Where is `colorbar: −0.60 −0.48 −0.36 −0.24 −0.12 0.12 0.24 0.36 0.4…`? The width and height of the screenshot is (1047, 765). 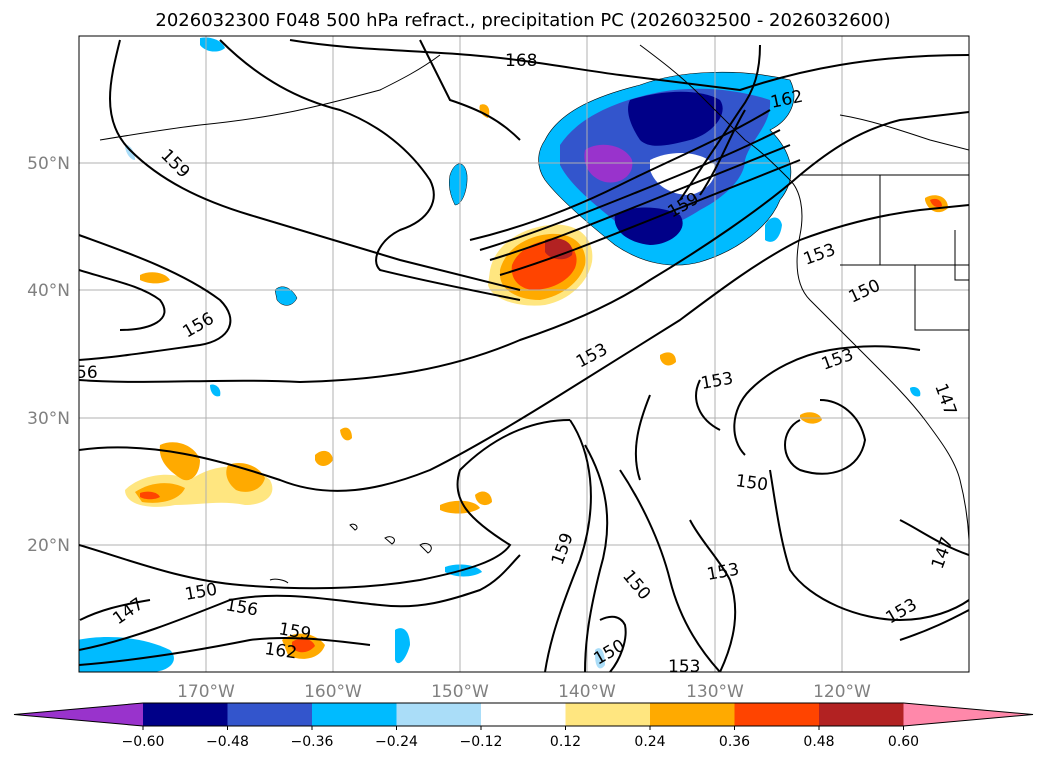
colorbar: −0.60 −0.48 −0.36 −0.24 −0.12 0.12 0.24 0.36 0.4… is located at coordinates (523, 726).